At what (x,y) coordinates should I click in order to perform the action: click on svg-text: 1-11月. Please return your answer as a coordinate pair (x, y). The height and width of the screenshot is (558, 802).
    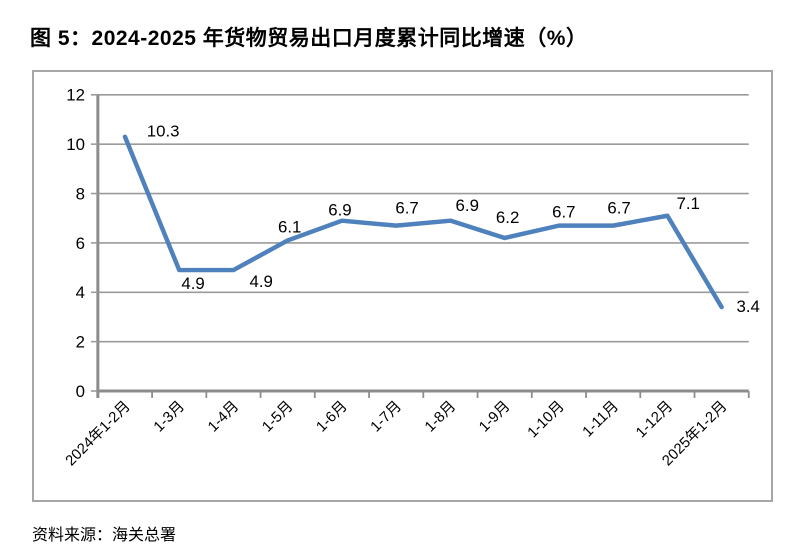
    Looking at the image, I should click on (601, 419).